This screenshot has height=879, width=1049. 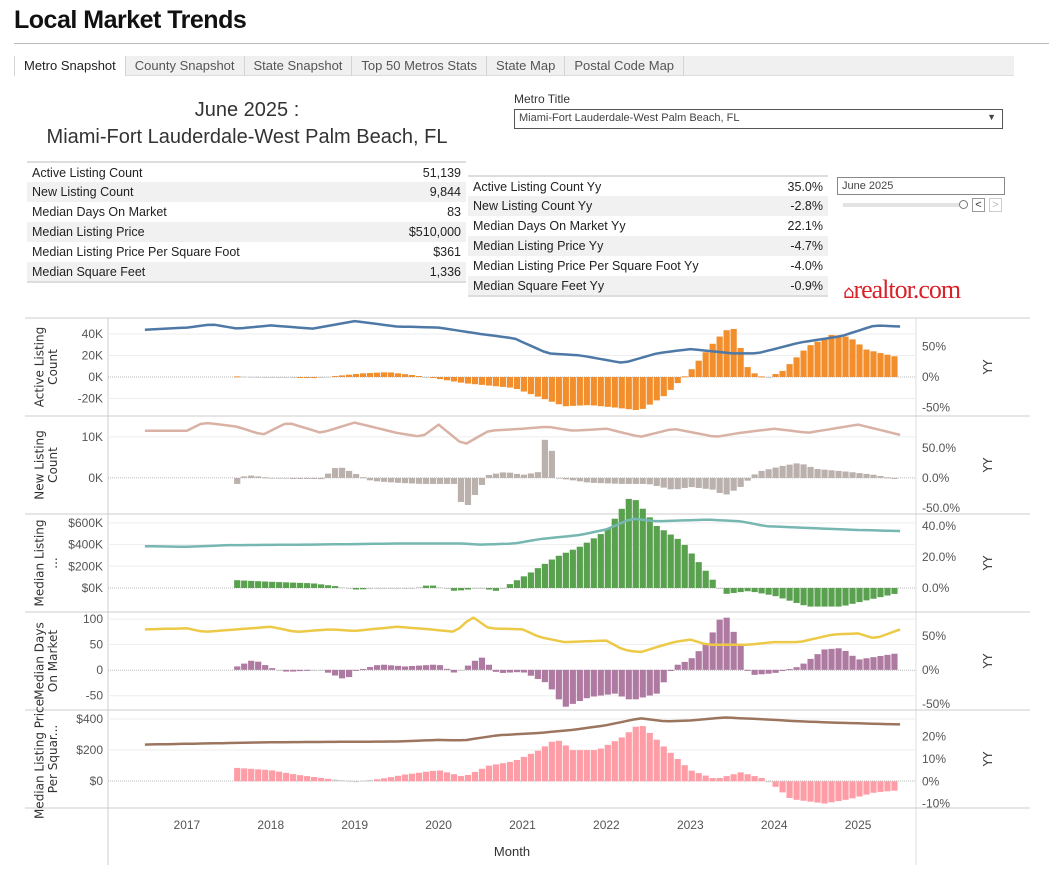 What do you see at coordinates (978, 205) in the screenshot?
I see `previous-date-button: <` at bounding box center [978, 205].